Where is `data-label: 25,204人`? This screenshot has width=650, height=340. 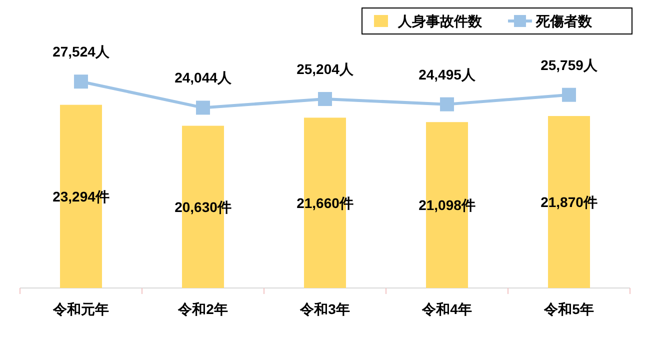 data-label: 25,204人 is located at coordinates (325, 68).